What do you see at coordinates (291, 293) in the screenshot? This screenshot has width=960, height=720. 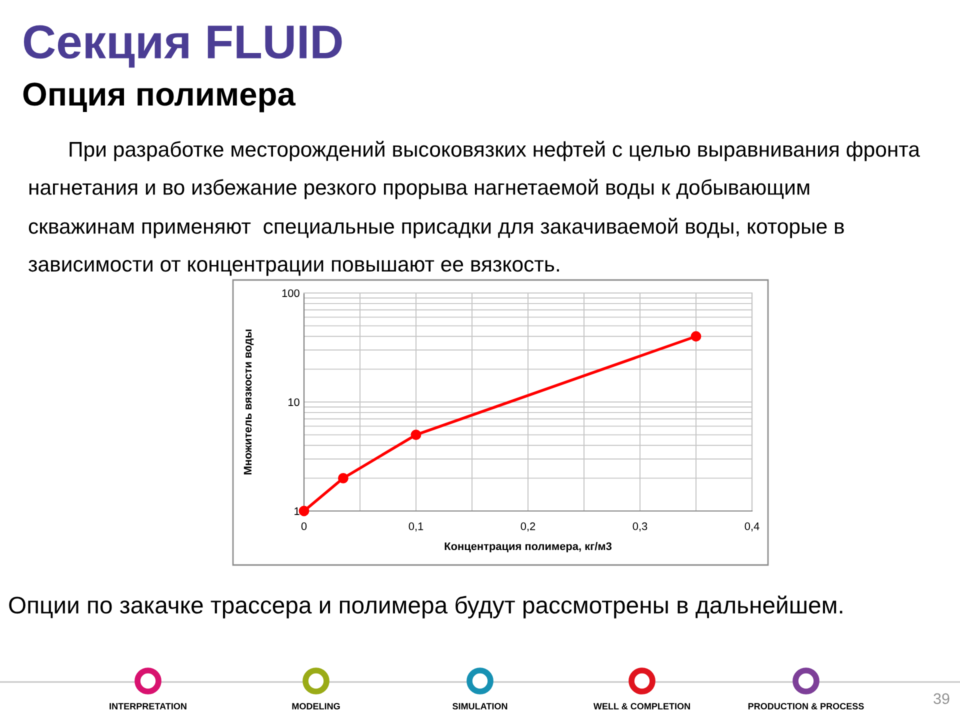 I see `y-tick-label: 100` at bounding box center [291, 293].